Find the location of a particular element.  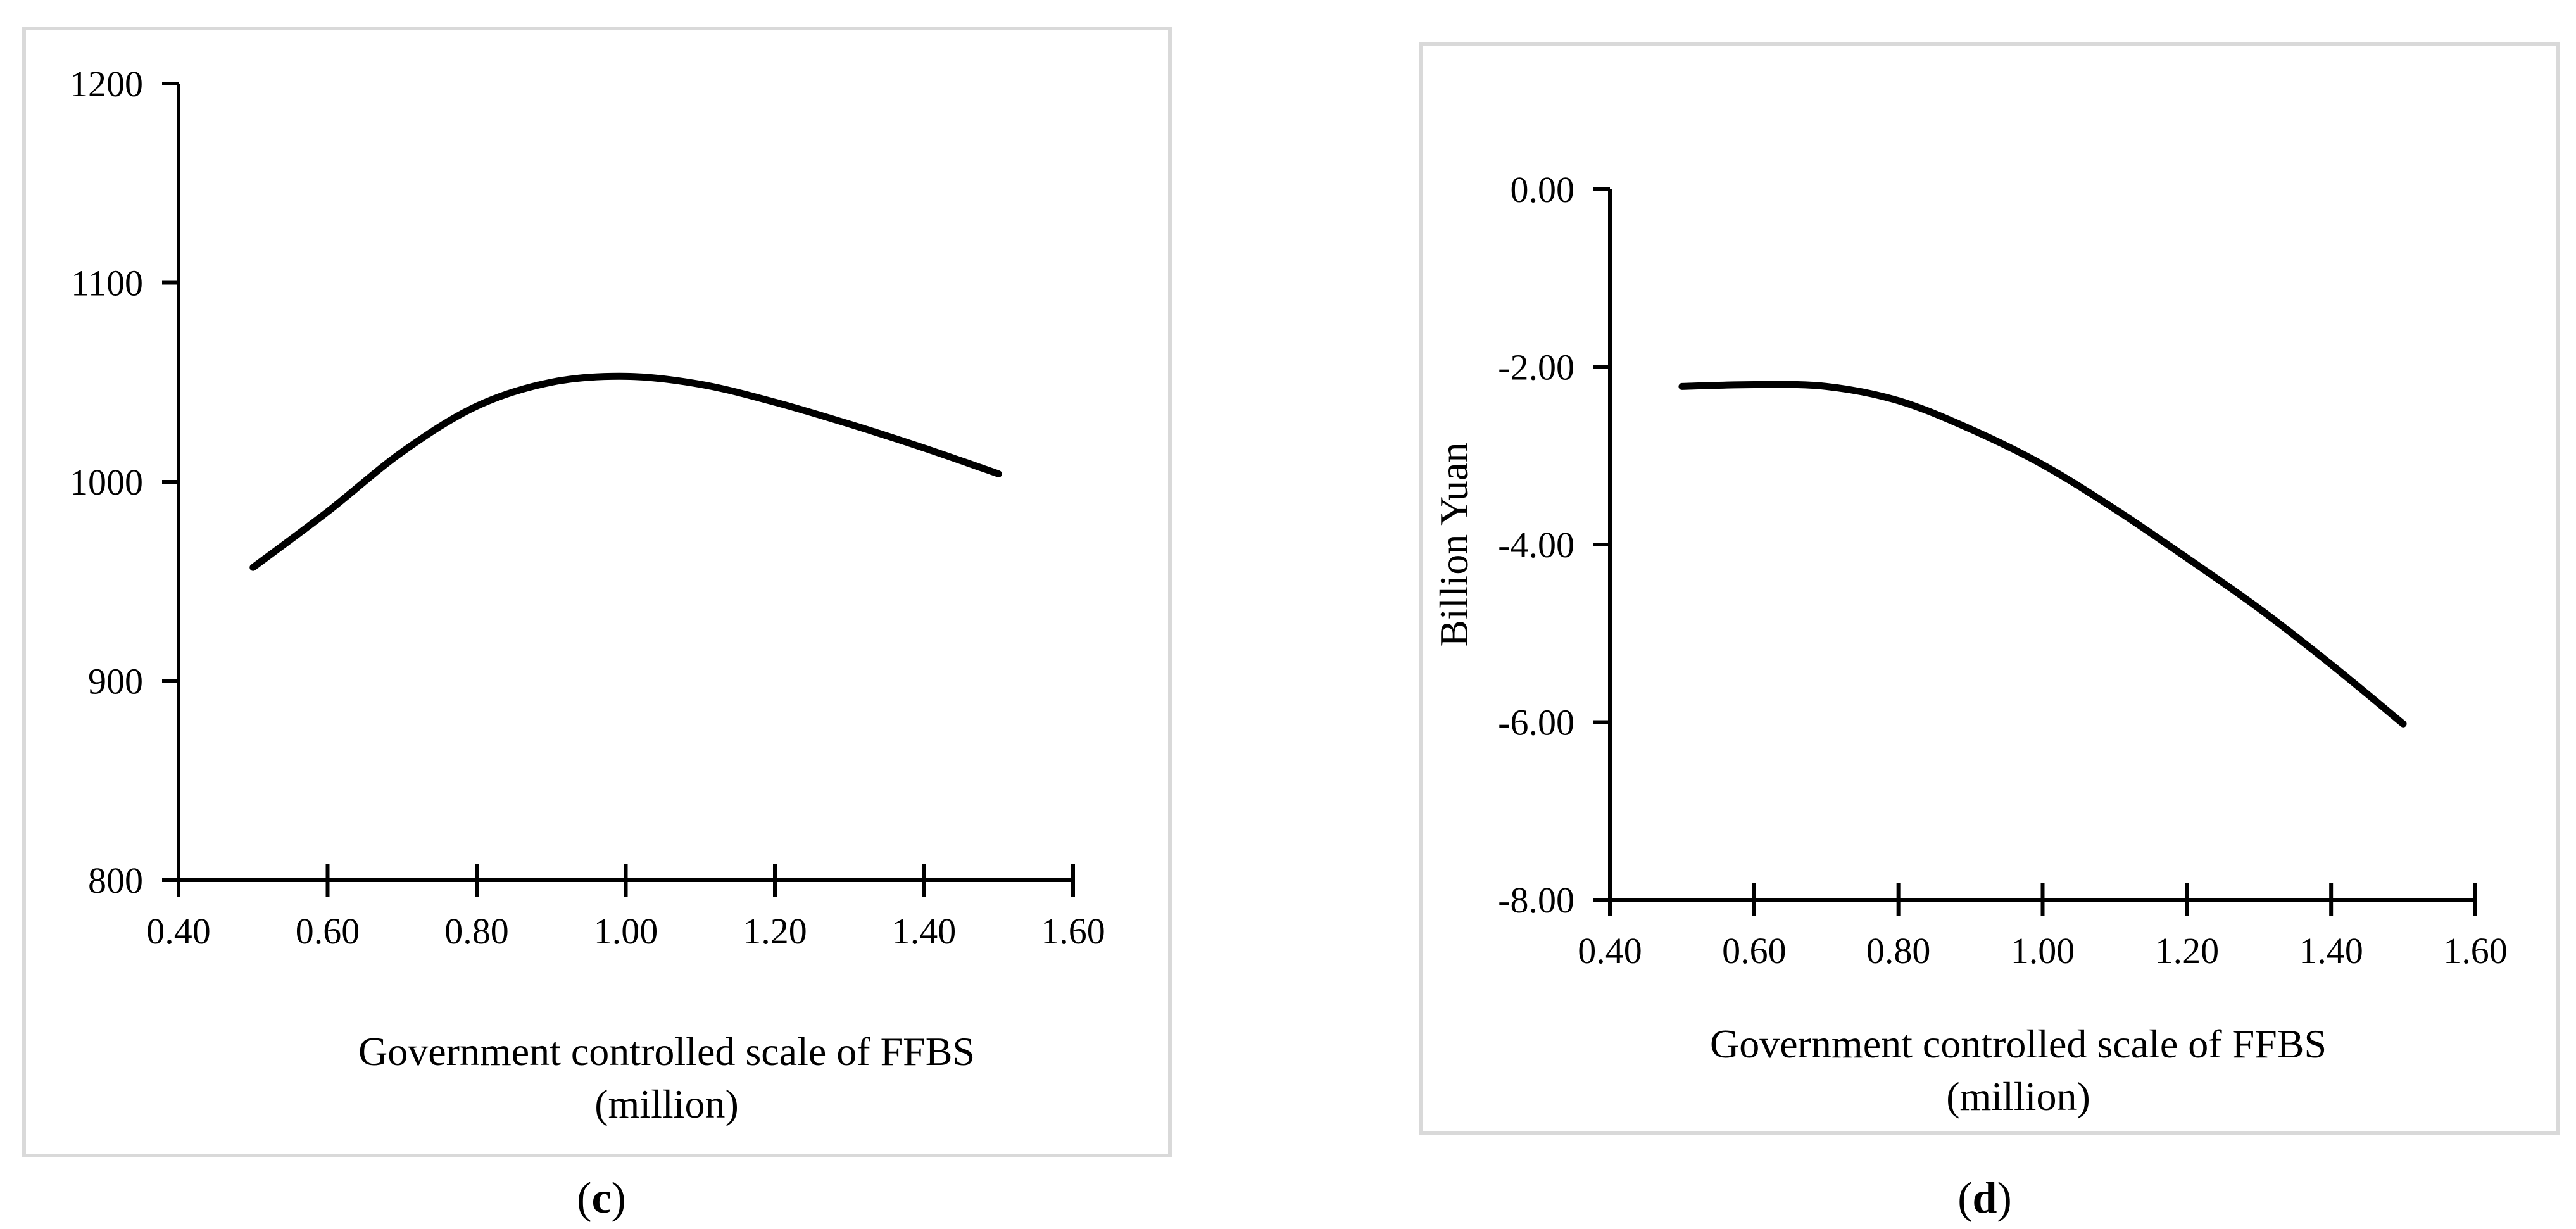

panel-d-x-tick-label: 1.00 is located at coordinates (2043, 950).